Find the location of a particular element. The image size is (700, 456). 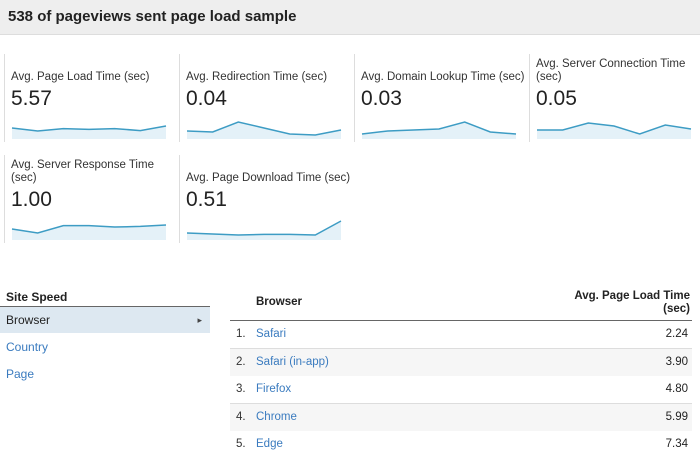

metric-label: Avg. Server Response Time (sec) is located at coordinates (82, 171).